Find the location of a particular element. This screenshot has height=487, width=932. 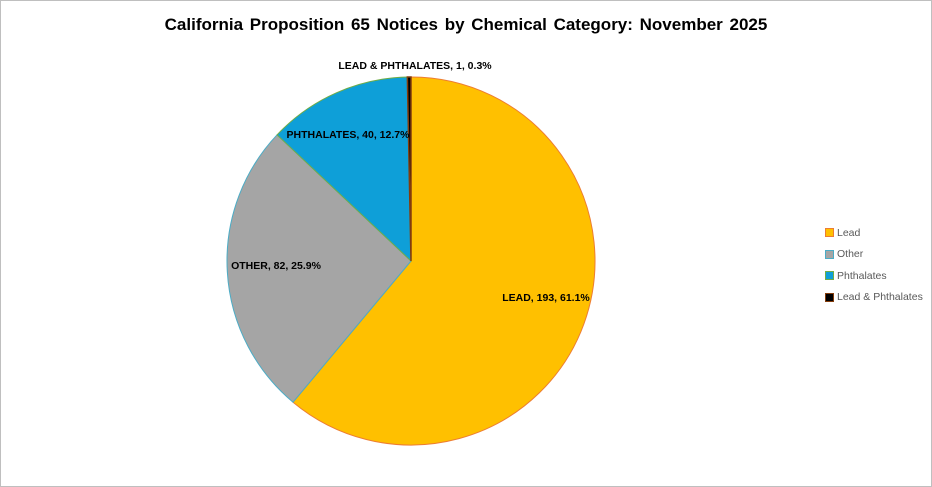

pie-slice-lead-phthalates is located at coordinates (409, 169).